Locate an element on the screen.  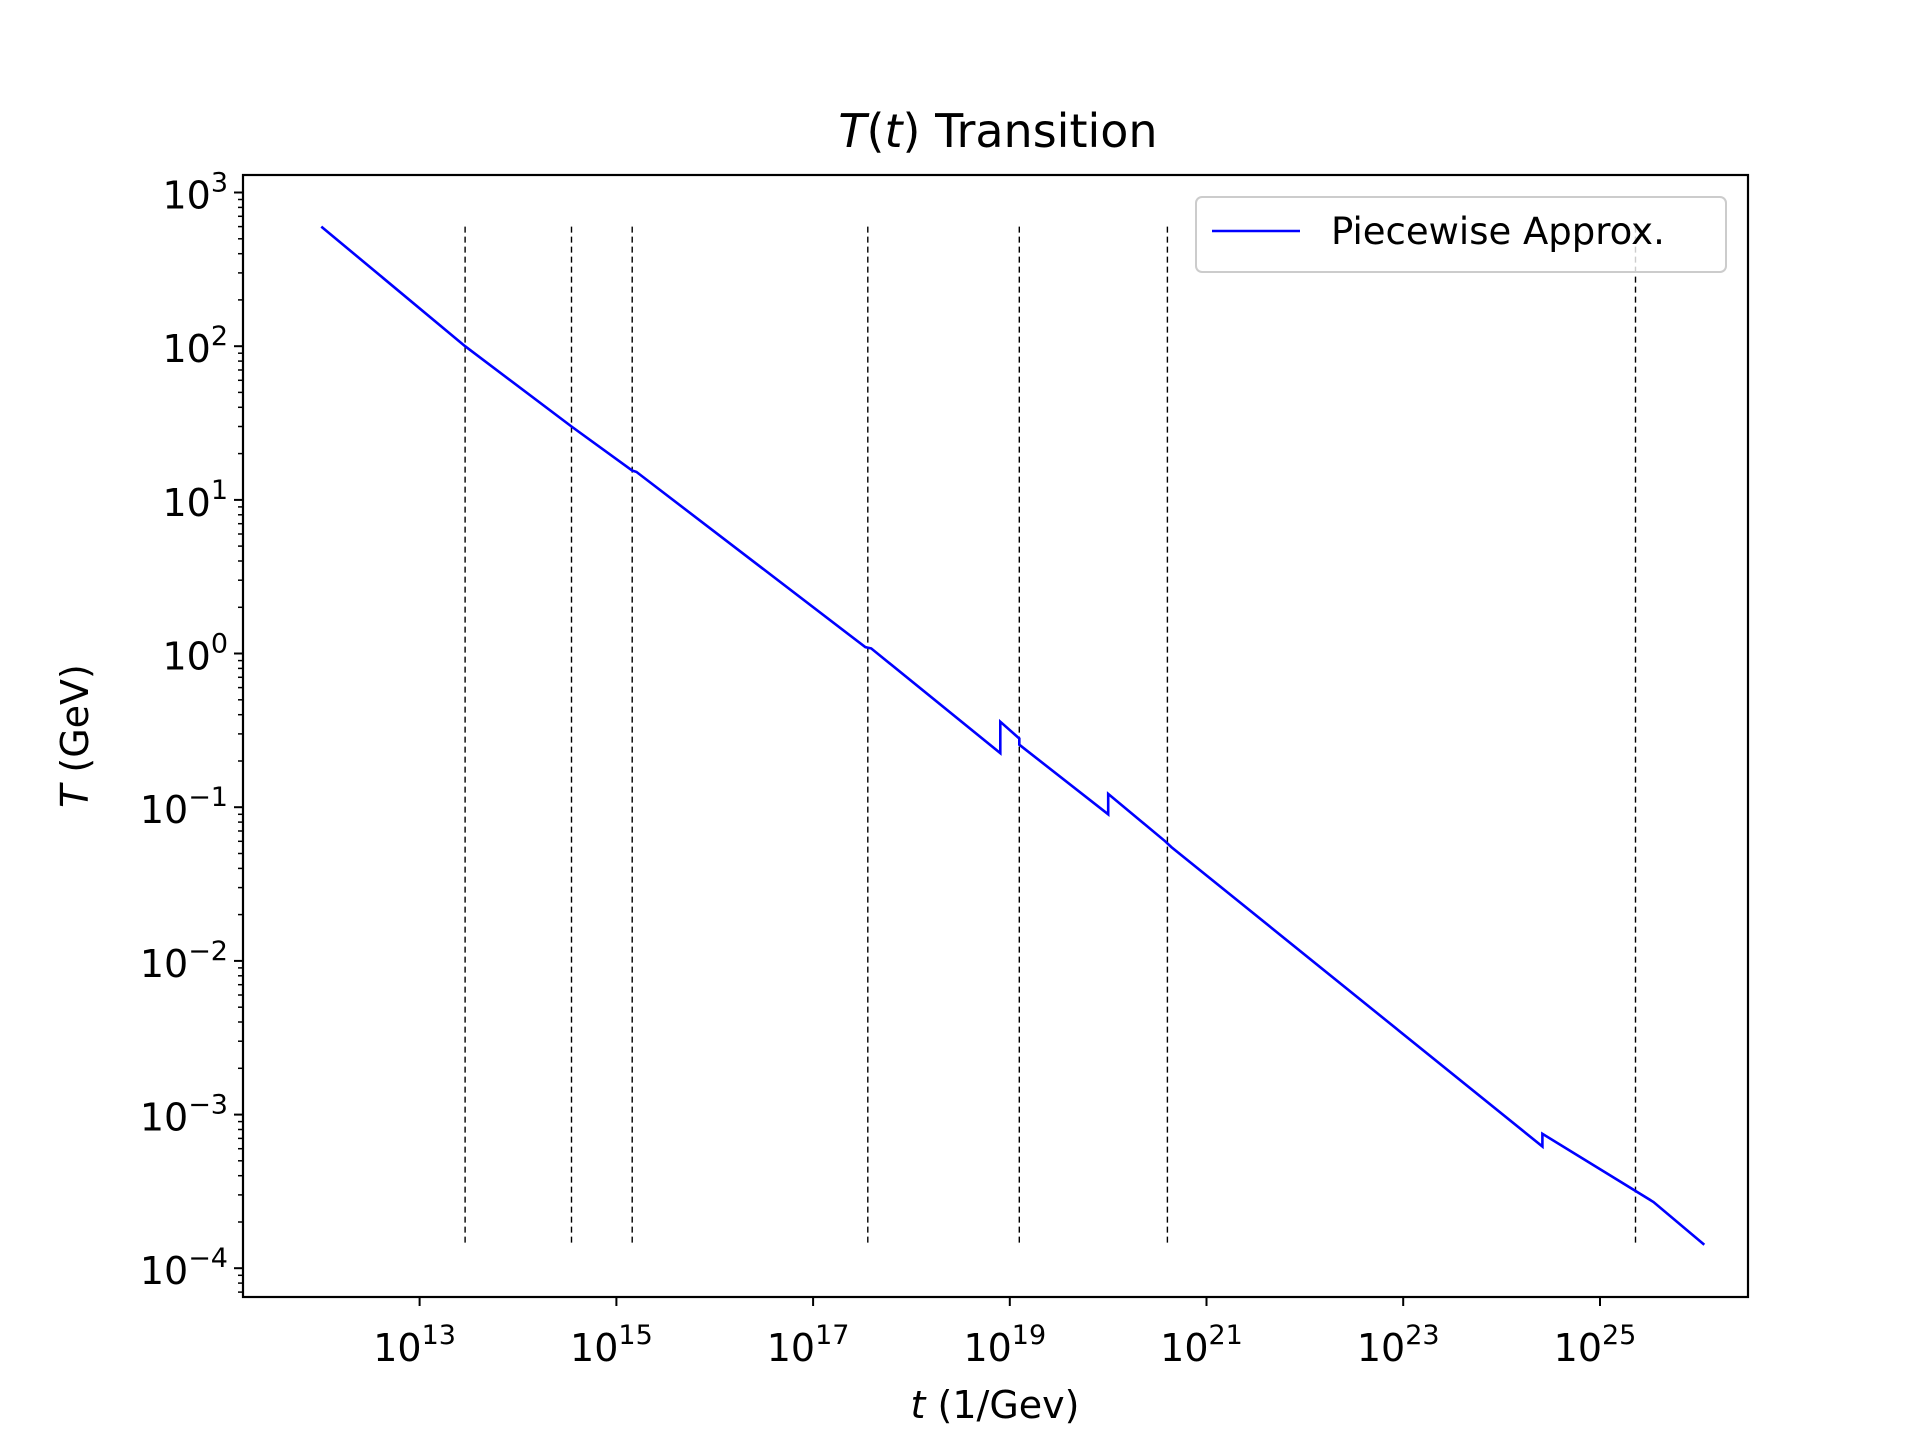
x-tick-label-5: 1021 is located at coordinates (1201, 1345).